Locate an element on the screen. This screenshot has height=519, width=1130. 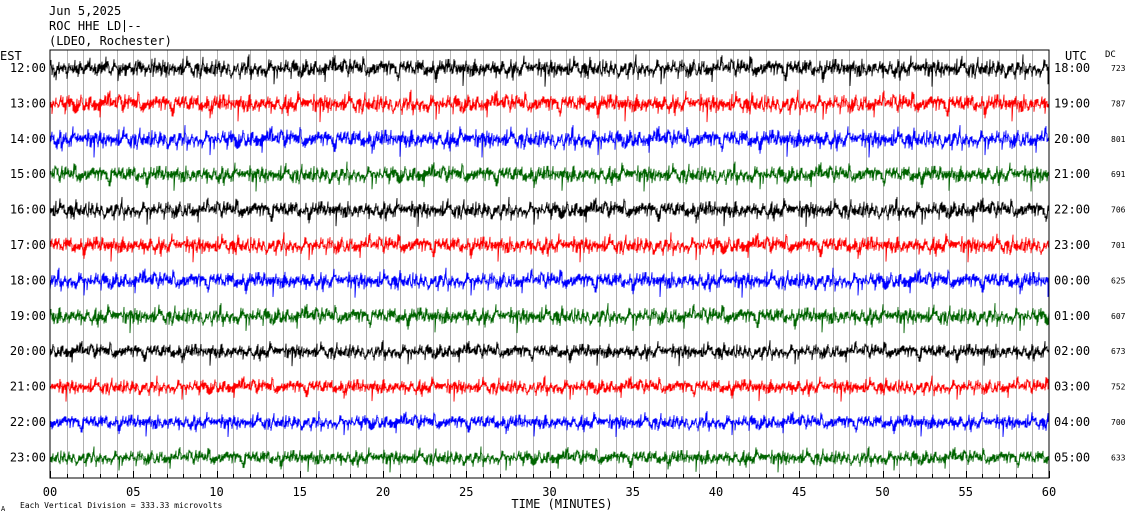
network-label: (LDEO, Rochester) is located at coordinates (110, 41).